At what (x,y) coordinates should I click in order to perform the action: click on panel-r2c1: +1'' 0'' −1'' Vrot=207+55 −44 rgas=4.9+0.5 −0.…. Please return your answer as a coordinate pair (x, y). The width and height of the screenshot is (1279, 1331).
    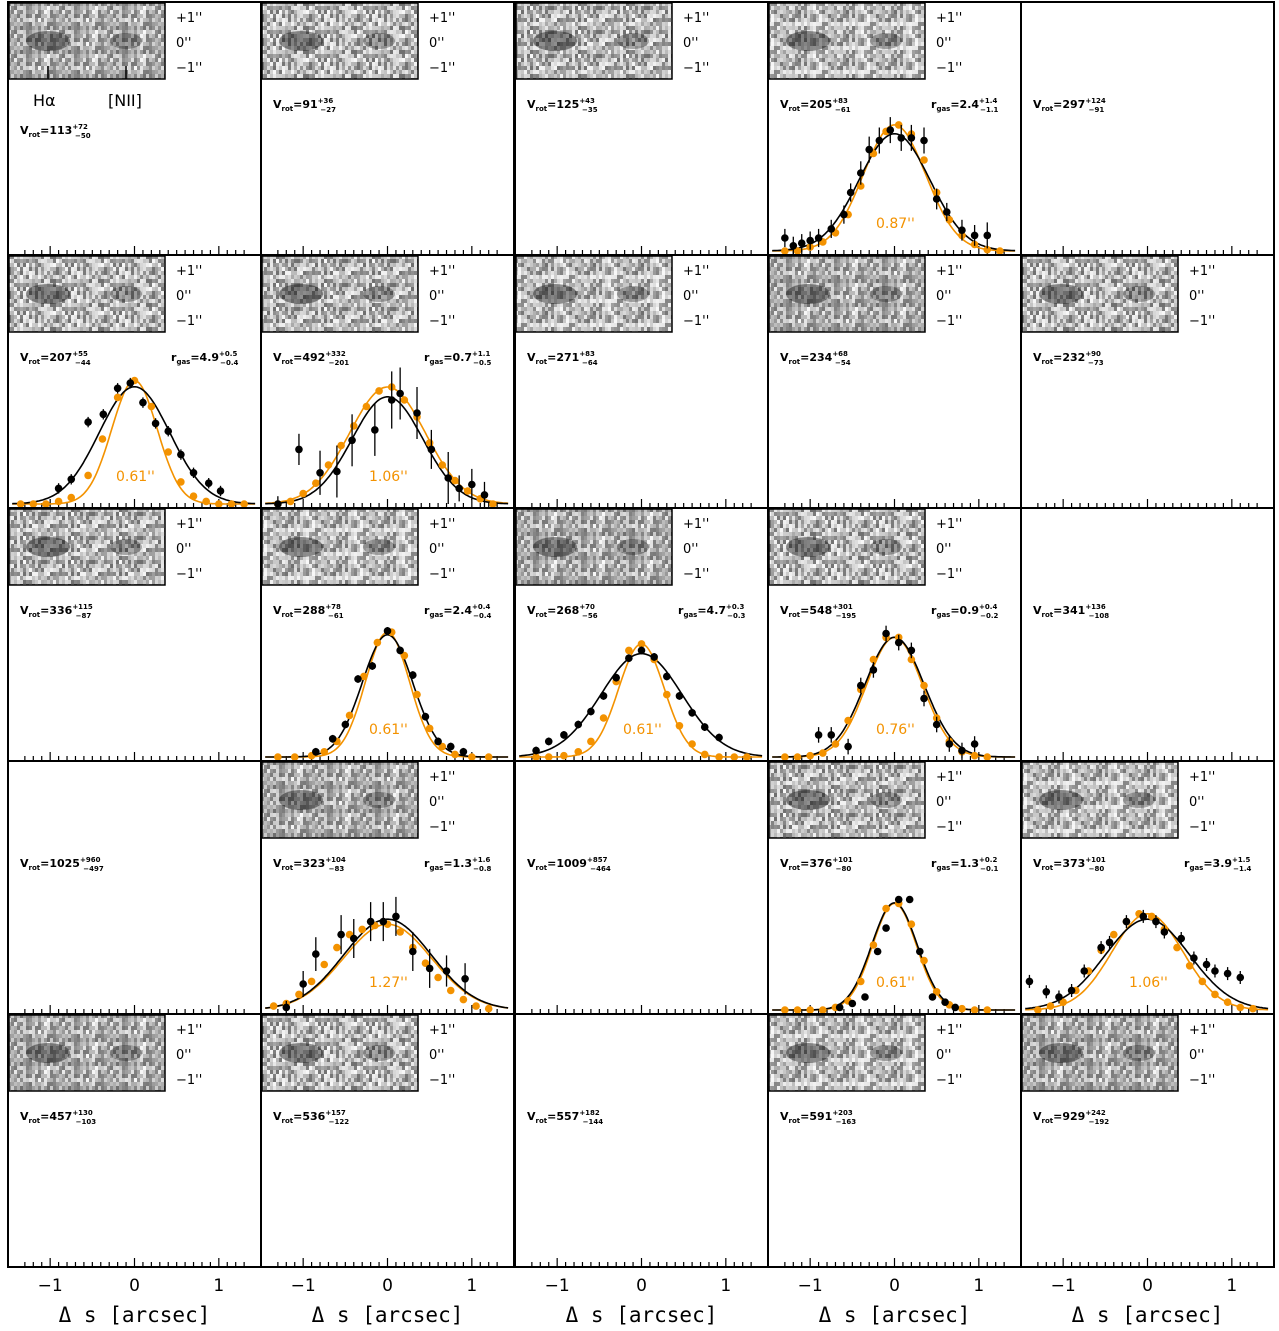
    Looking at the image, I should click on (134, 381).